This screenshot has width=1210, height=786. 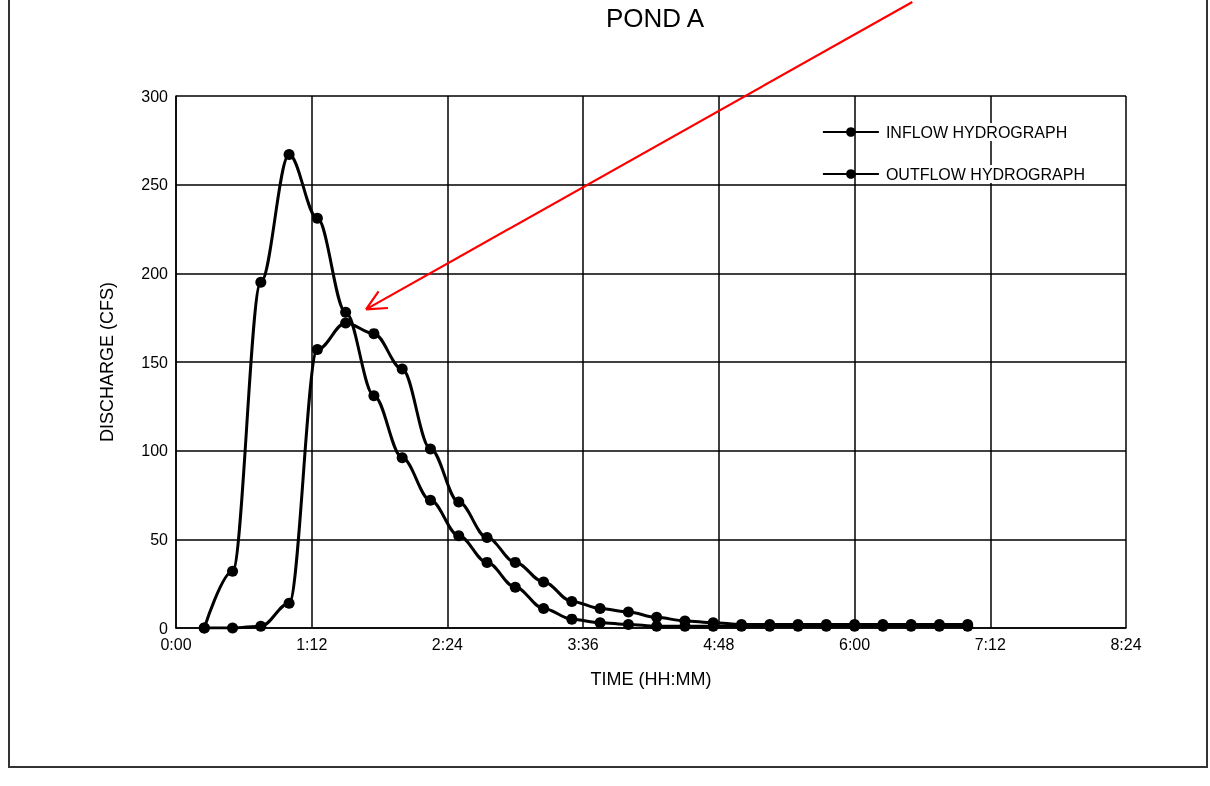 What do you see at coordinates (985, 174) in the screenshot?
I see `legend-label: OUTFLOW HYDROGRAPH` at bounding box center [985, 174].